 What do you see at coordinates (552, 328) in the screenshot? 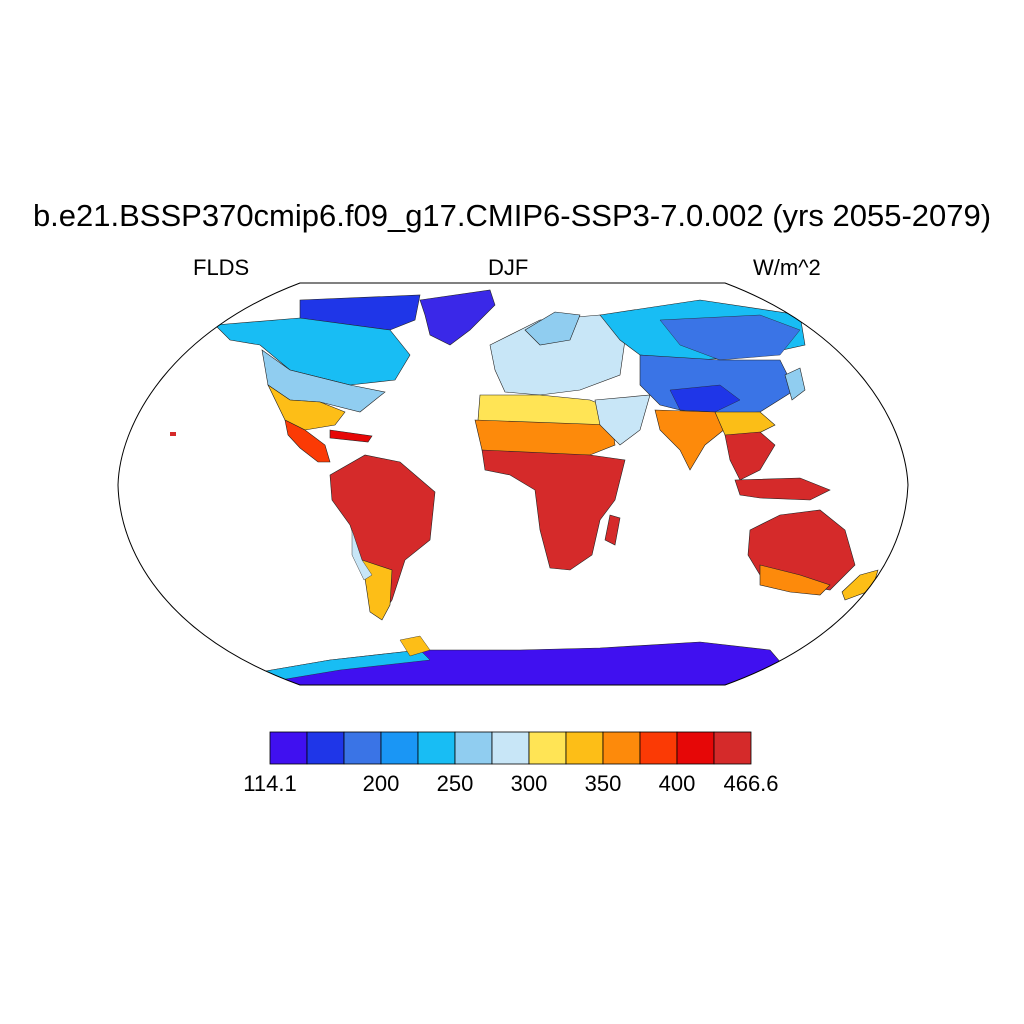
I see `scandinavia-region` at bounding box center [552, 328].